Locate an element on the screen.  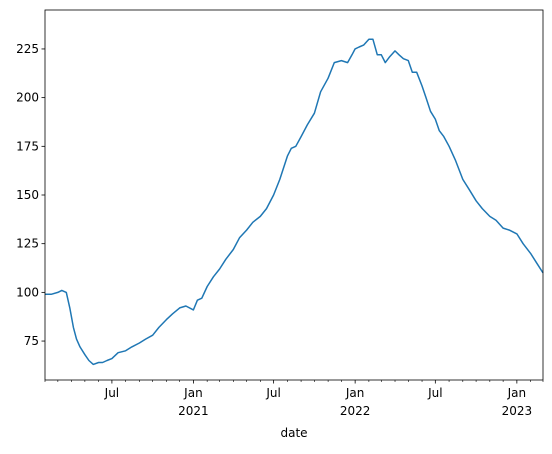
y-axis: 75 100 125 150 175 200 225 is located at coordinates (30, 195).